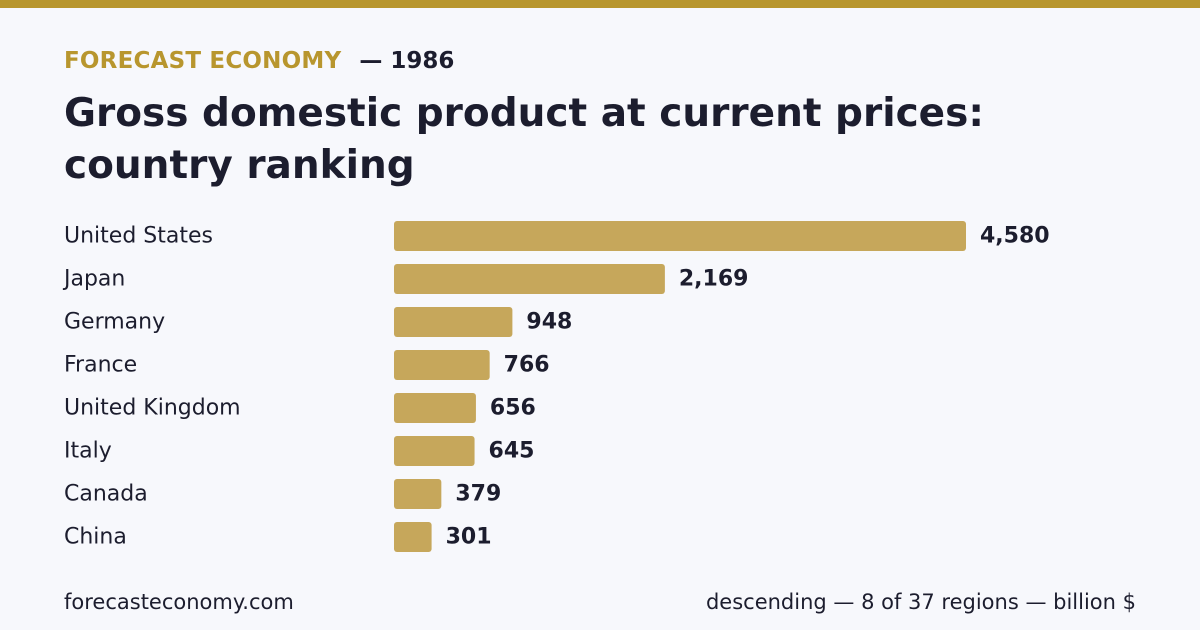  I want to click on header: FORECAST ECONOMY — 1986, so click(259, 61).